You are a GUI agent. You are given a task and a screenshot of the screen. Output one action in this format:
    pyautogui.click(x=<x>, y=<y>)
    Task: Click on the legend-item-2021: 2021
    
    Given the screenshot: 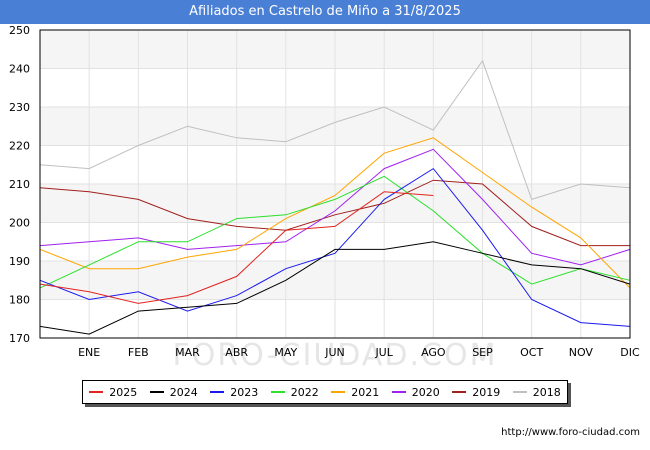 What is the action you would take?
    pyautogui.click(x=355, y=392)
    